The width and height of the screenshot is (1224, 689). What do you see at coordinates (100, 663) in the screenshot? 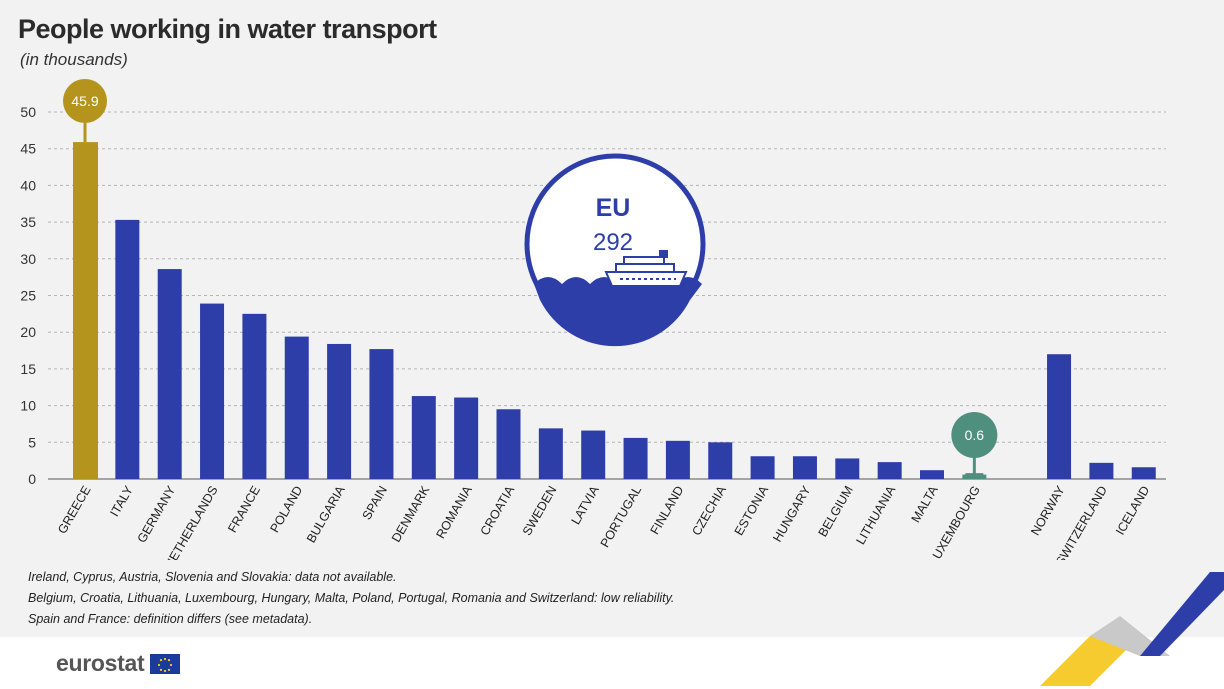
I see `logo-text: eurostat` at bounding box center [100, 663].